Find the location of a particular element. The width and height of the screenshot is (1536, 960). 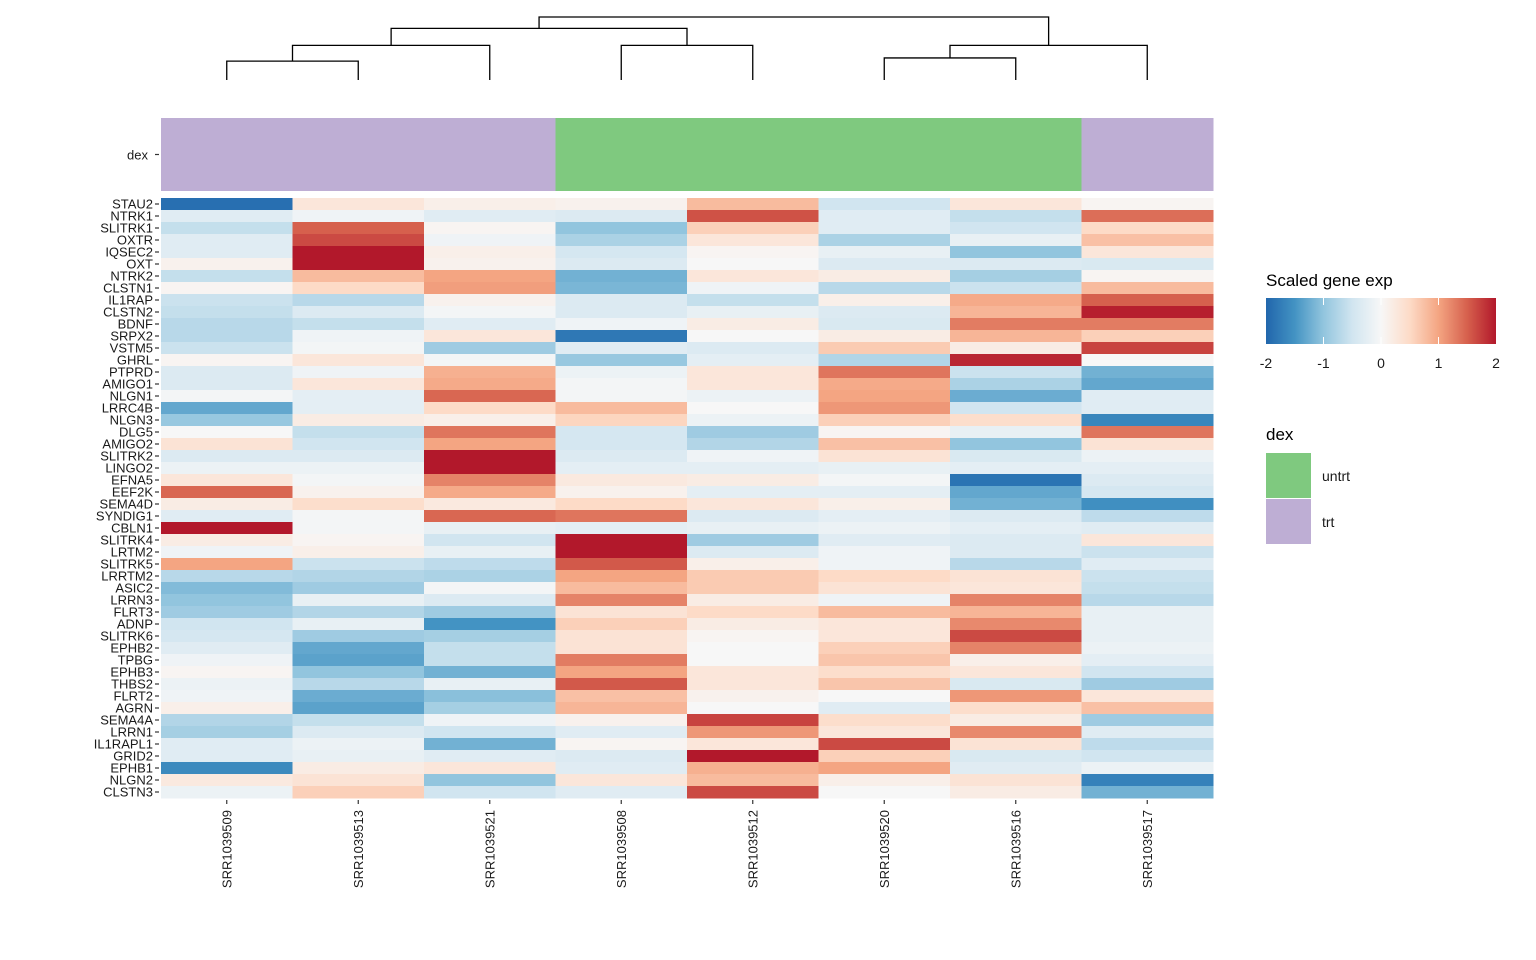

annotation-legend-title: dex is located at coordinates (1280, 434).